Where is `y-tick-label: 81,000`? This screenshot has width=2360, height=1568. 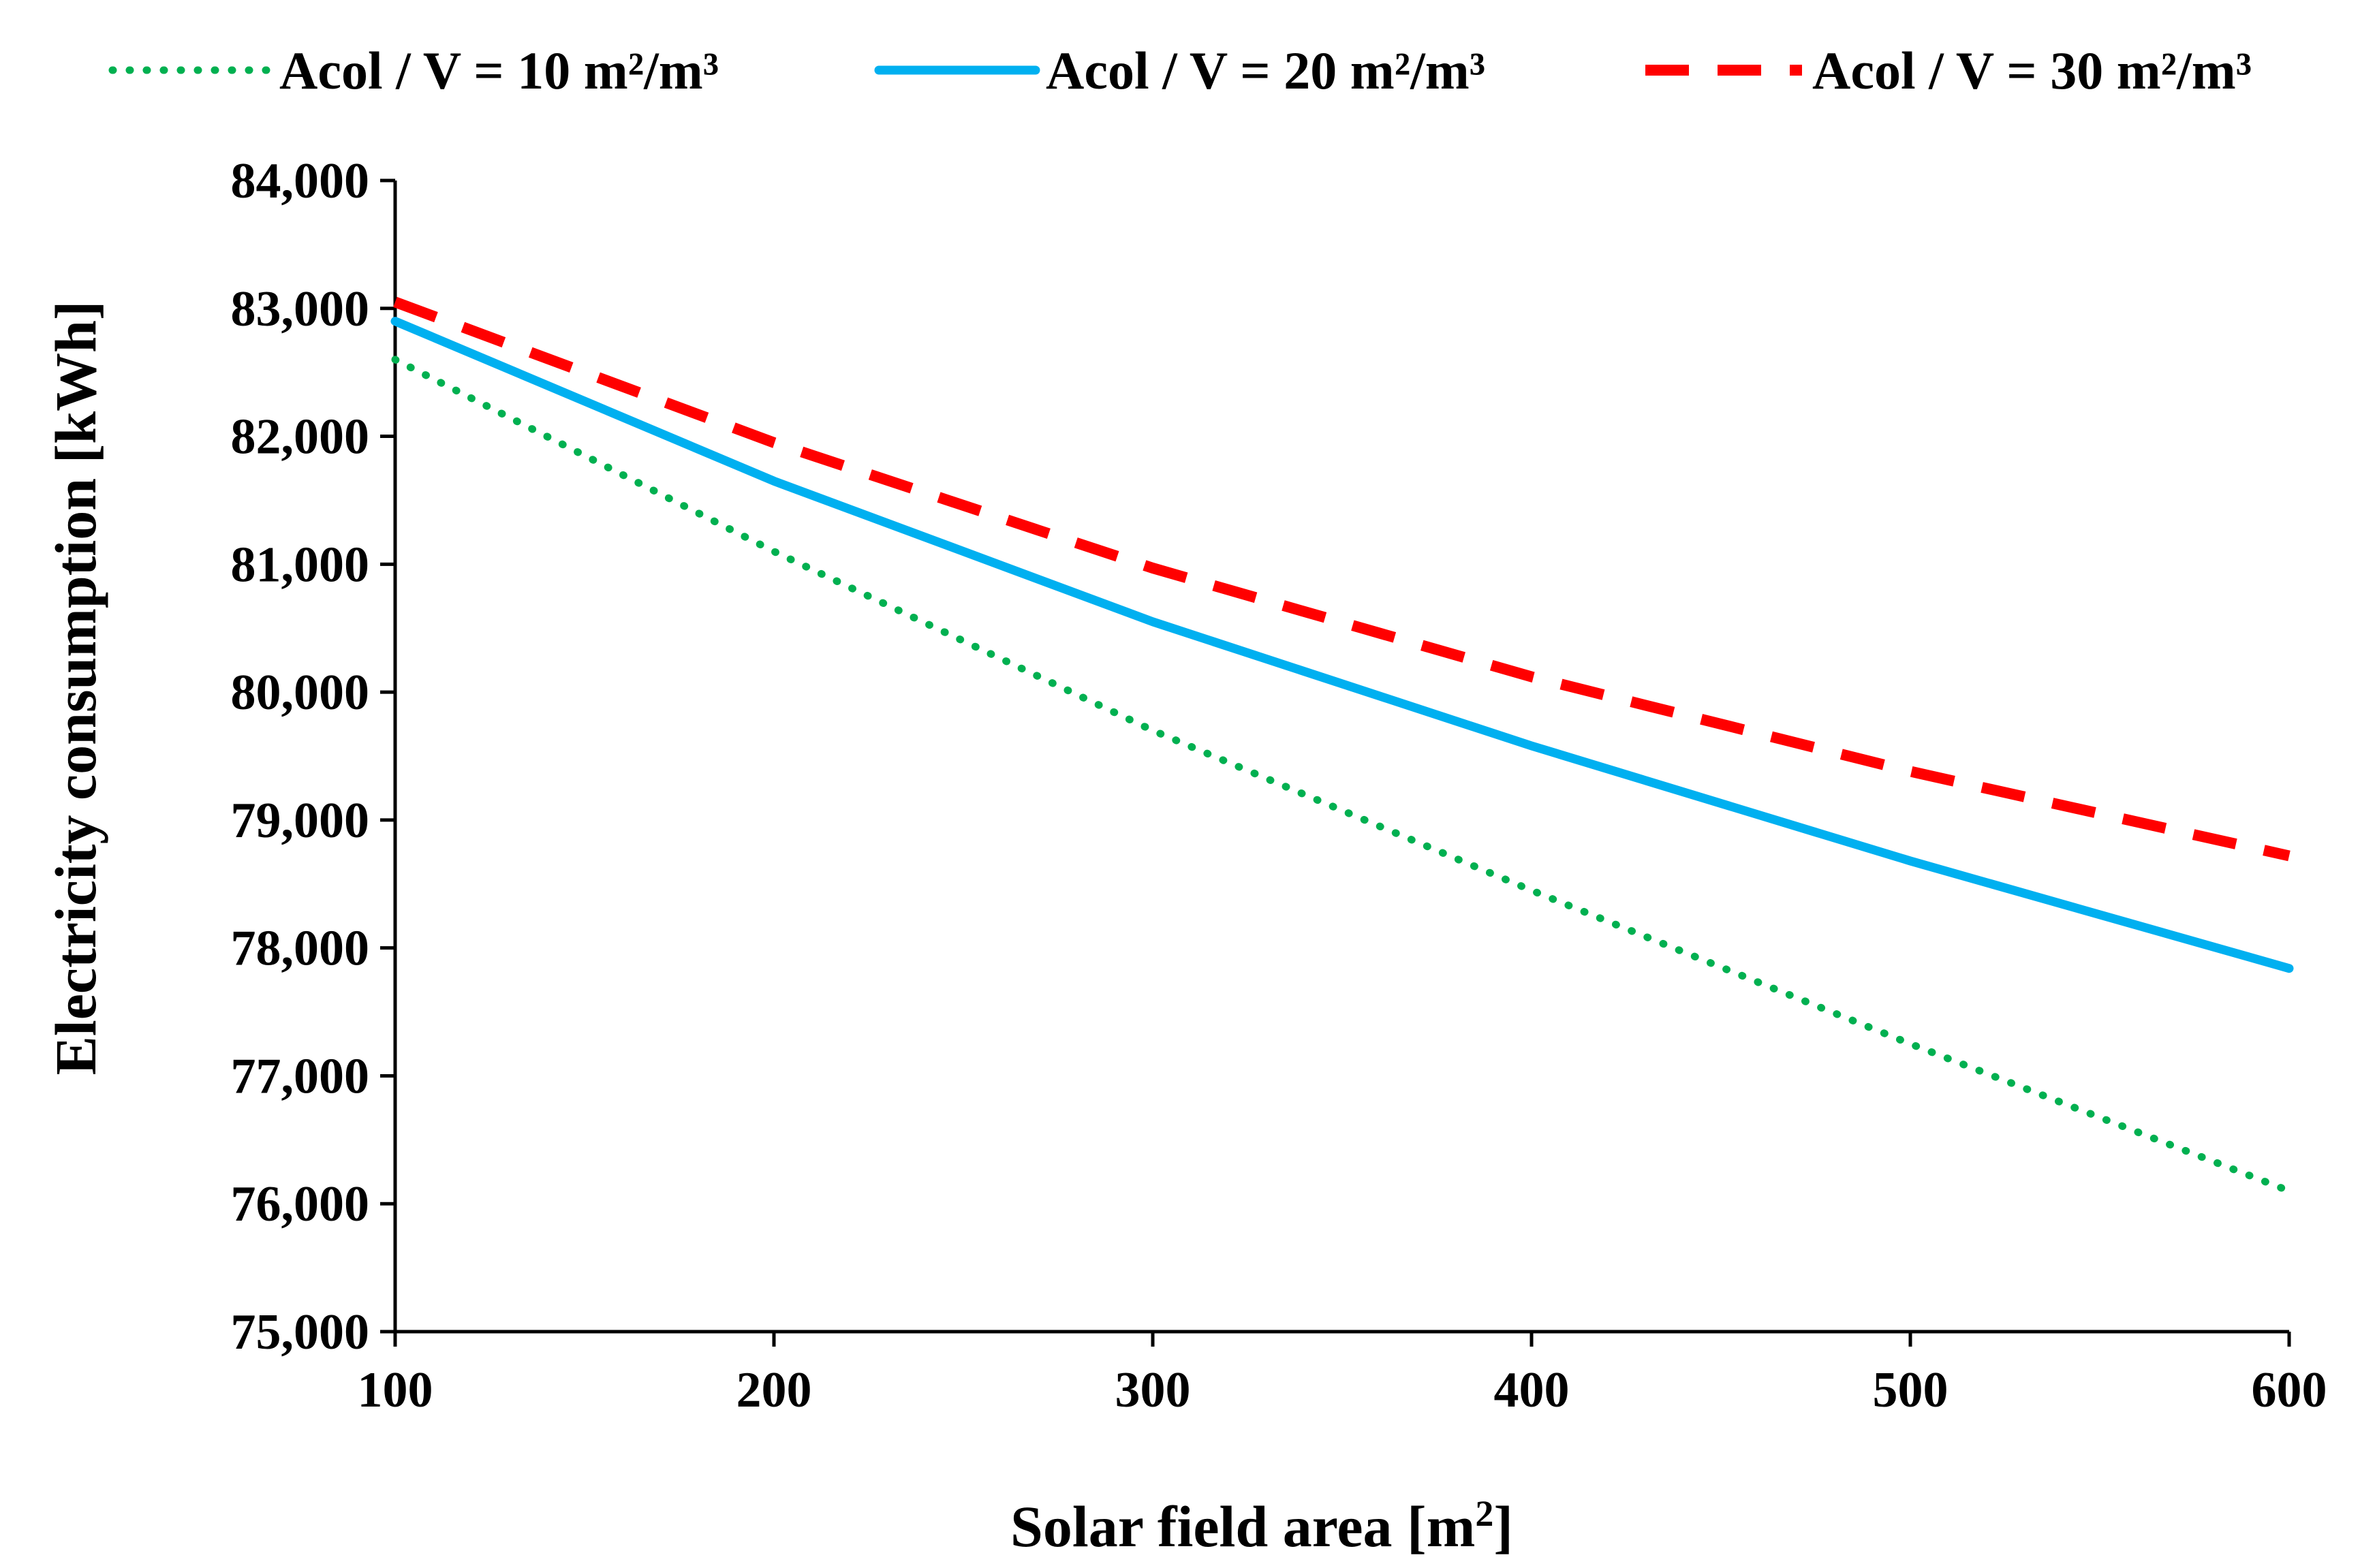
y-tick-label: 81,000 is located at coordinates (300, 565).